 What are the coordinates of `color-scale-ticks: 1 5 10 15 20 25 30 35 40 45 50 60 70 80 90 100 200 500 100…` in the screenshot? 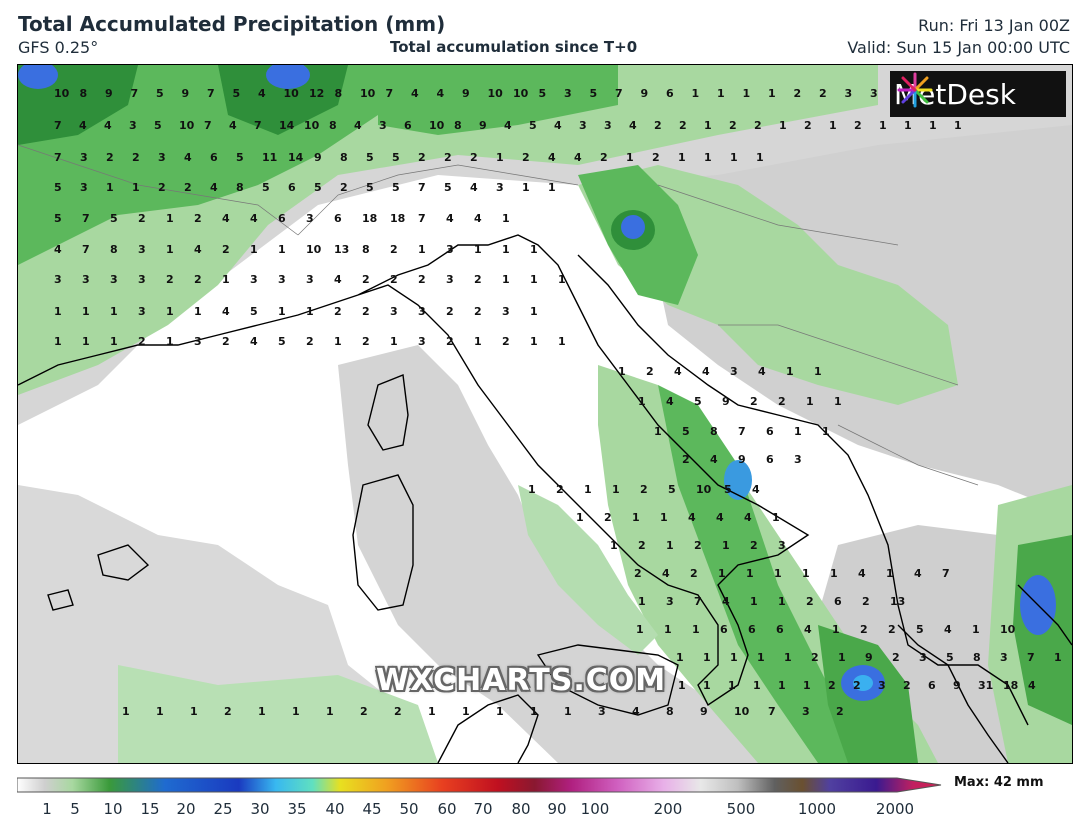 It's located at (477, 810).